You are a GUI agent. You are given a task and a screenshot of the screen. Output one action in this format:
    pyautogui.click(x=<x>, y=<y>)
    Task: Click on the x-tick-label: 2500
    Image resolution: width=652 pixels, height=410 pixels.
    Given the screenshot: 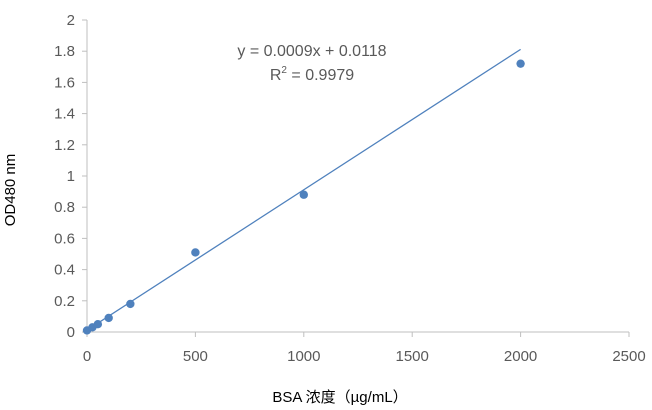 What is the action you would take?
    pyautogui.click(x=628, y=356)
    